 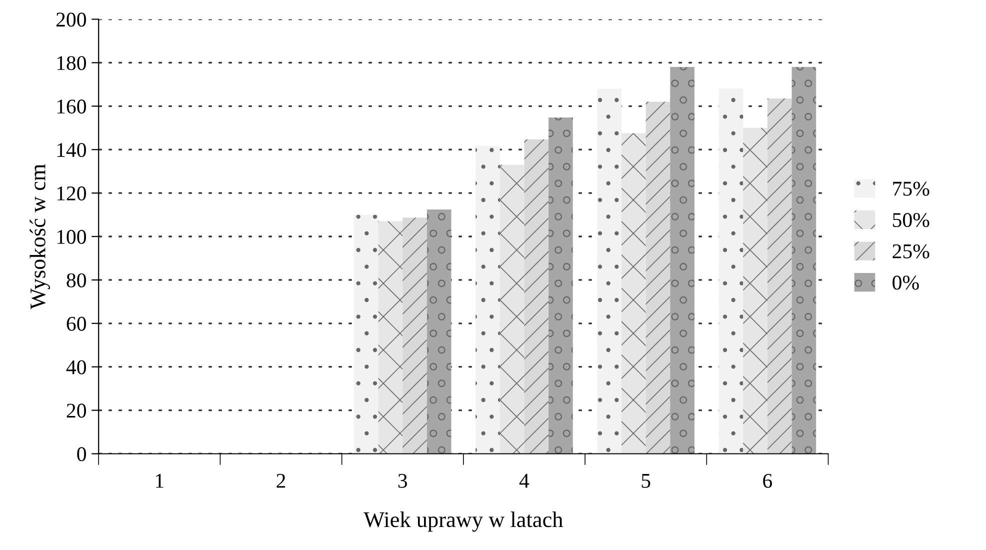 I want to click on legend-label: 50%, so click(x=911, y=220).